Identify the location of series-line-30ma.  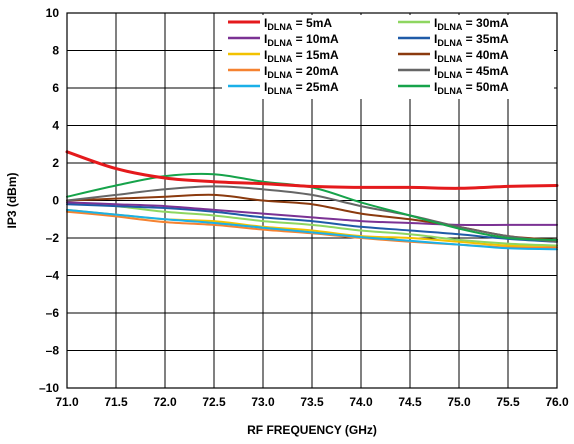
(312, 224).